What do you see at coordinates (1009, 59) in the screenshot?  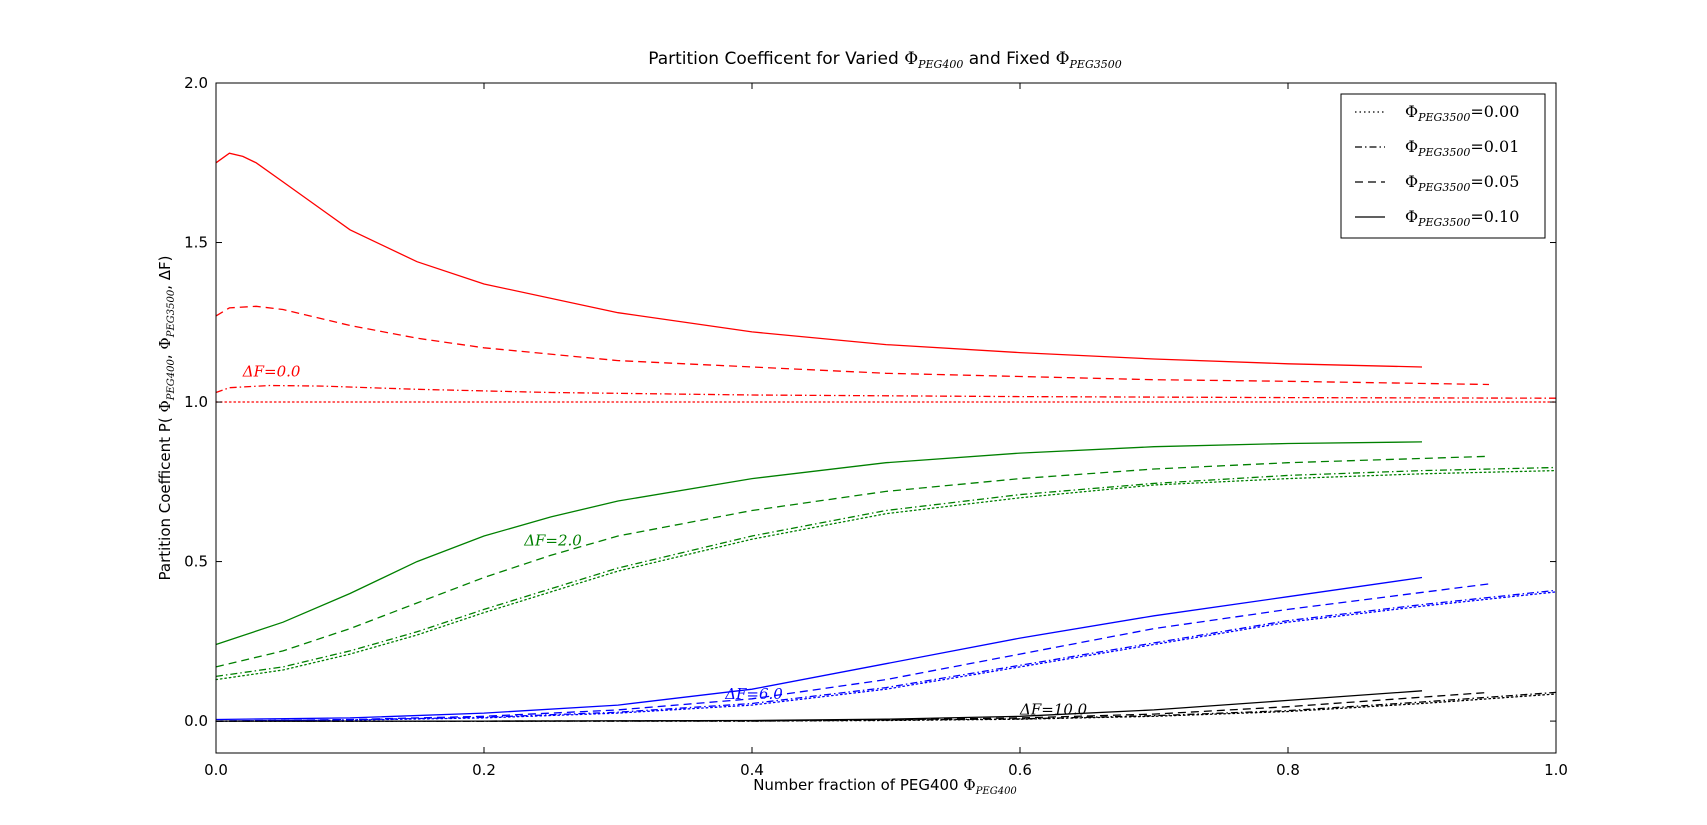 I see `chart-title-middle: and Fixed` at bounding box center [1009, 59].